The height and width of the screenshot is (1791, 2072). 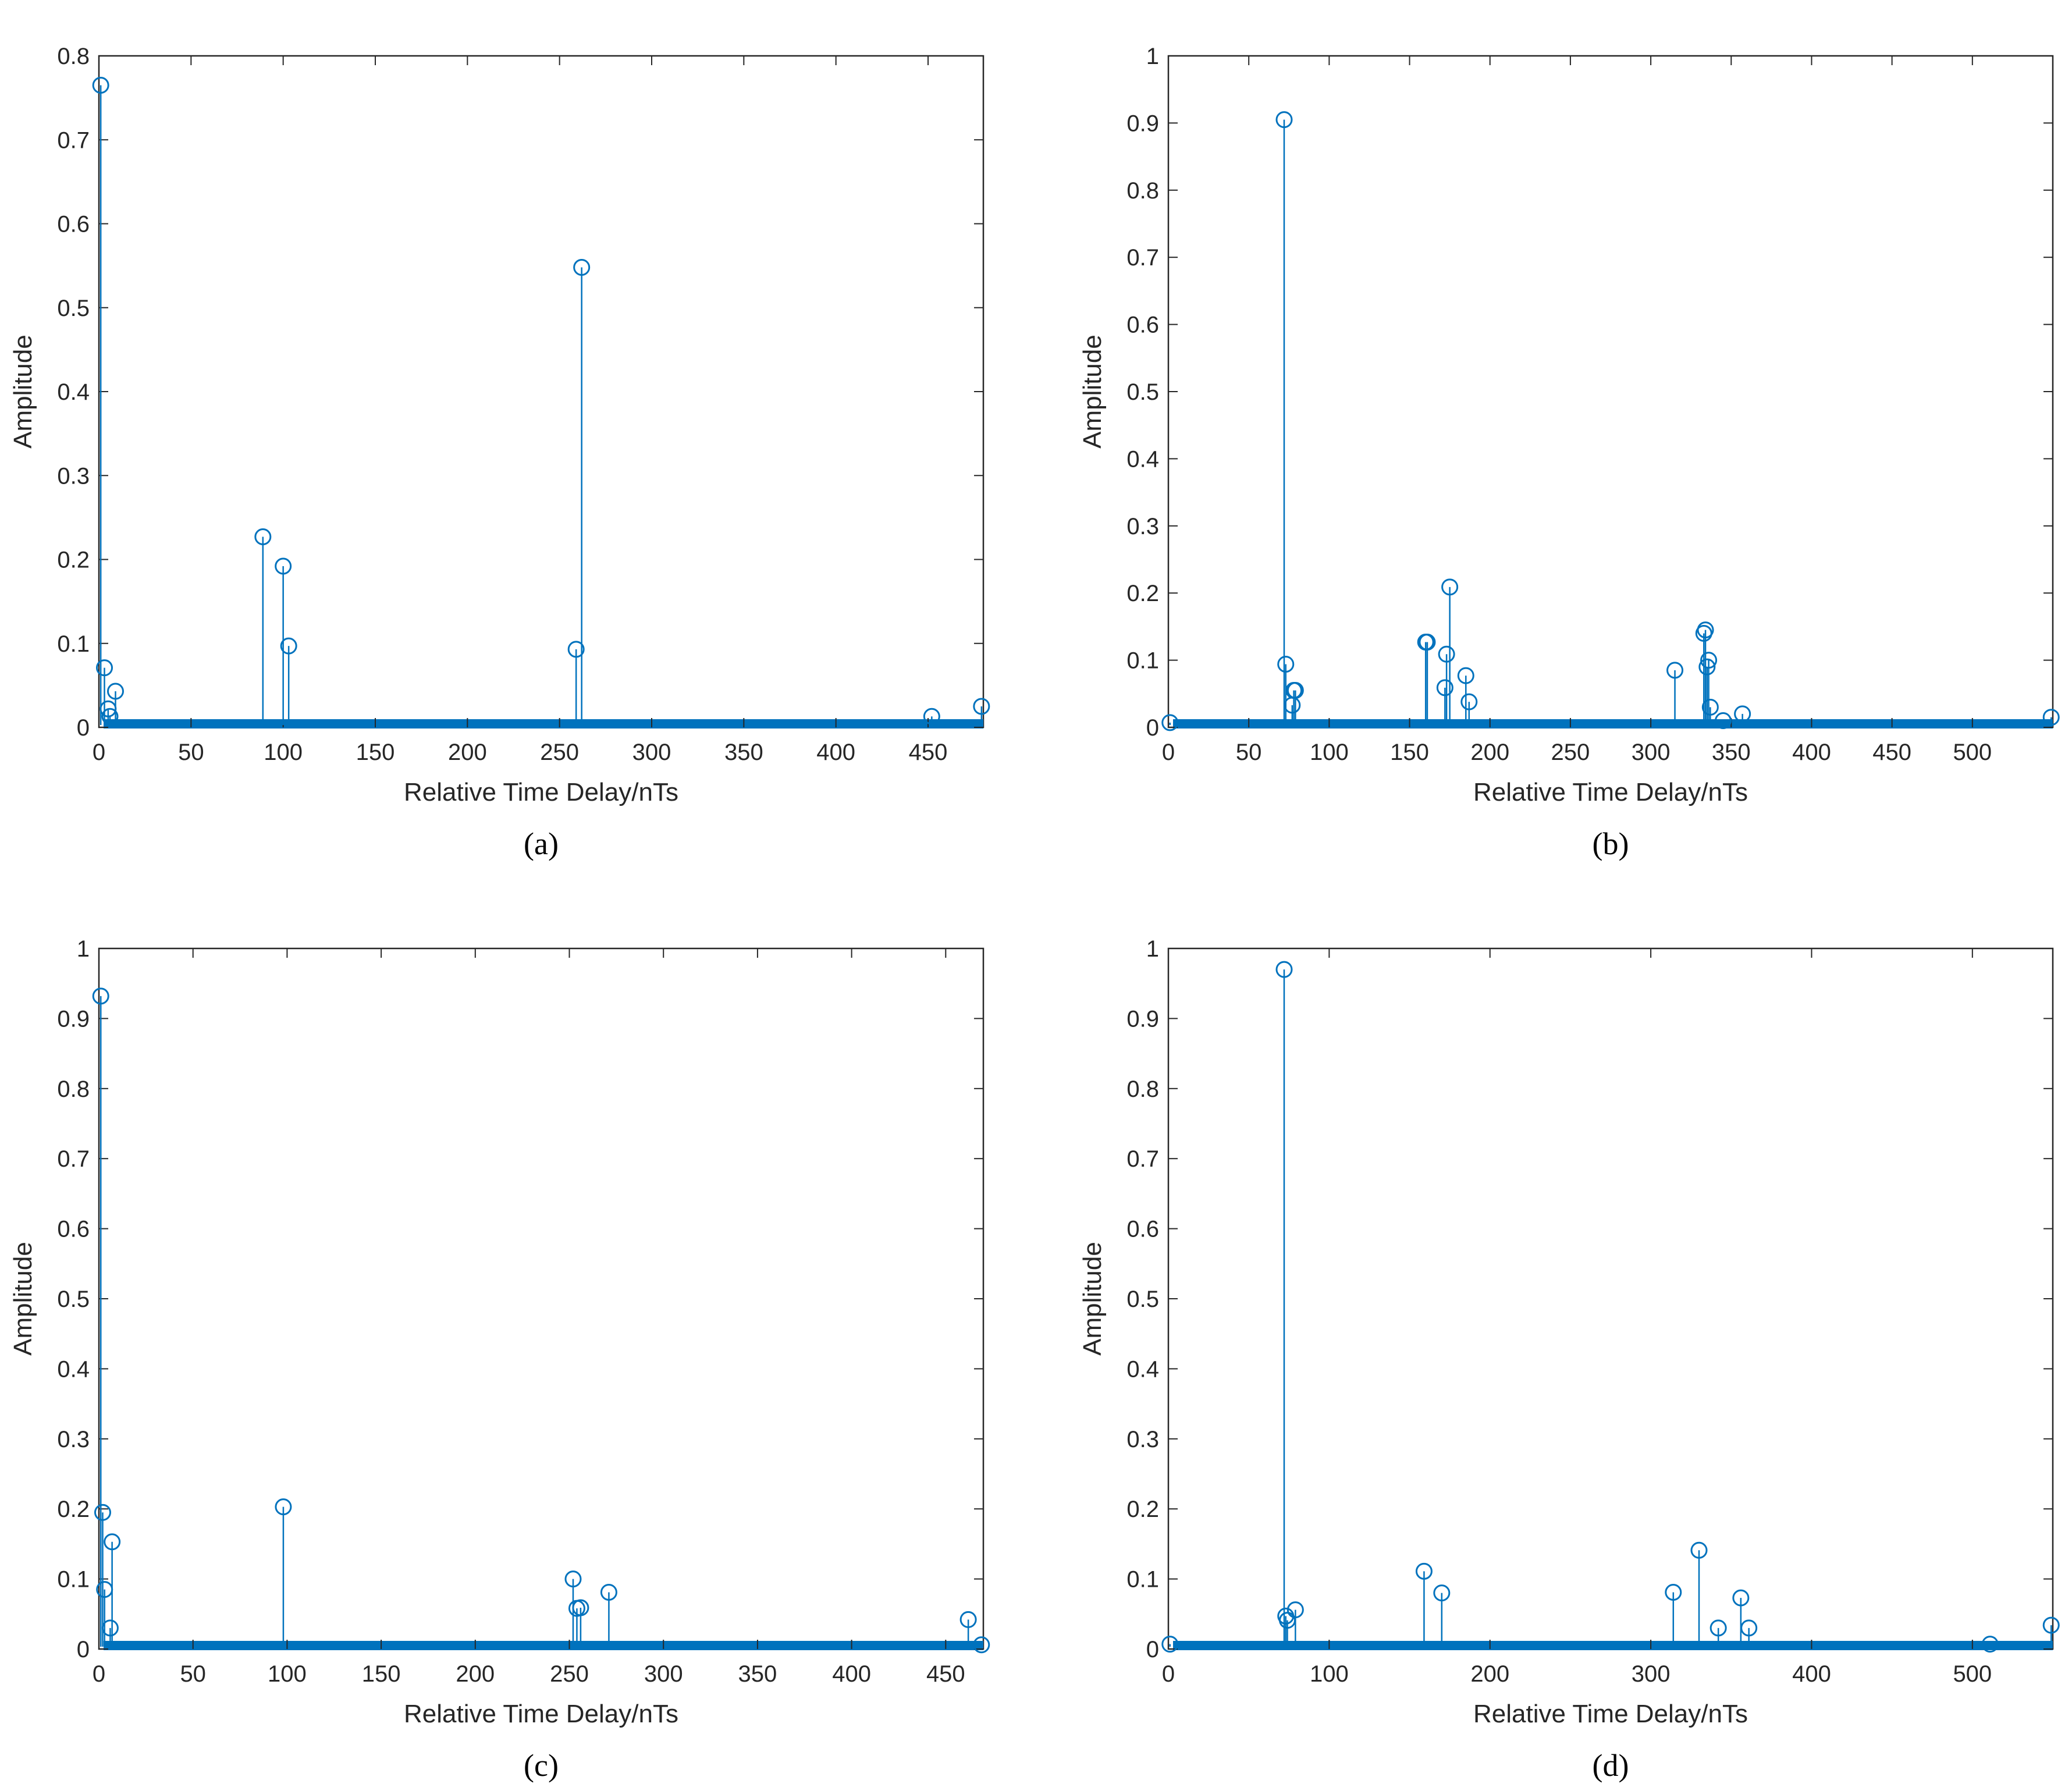 I want to click on panel-a-xtick-label: 350, so click(x=743, y=752).